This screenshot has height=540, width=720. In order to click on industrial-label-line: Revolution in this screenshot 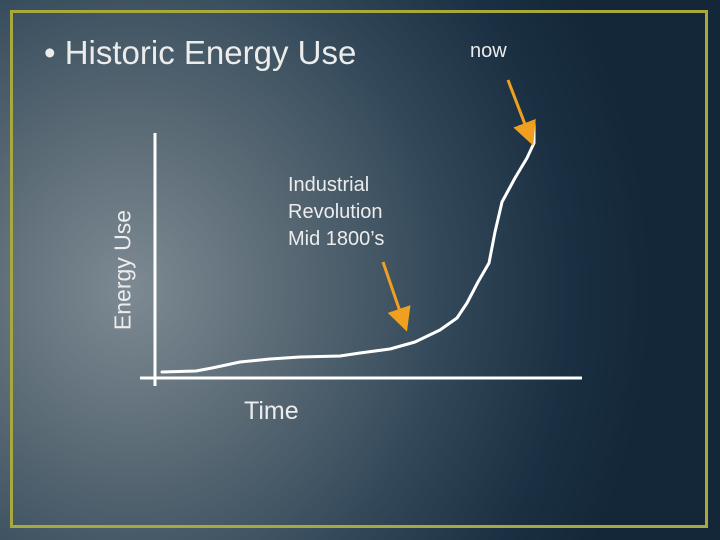, I will do `click(335, 212)`.